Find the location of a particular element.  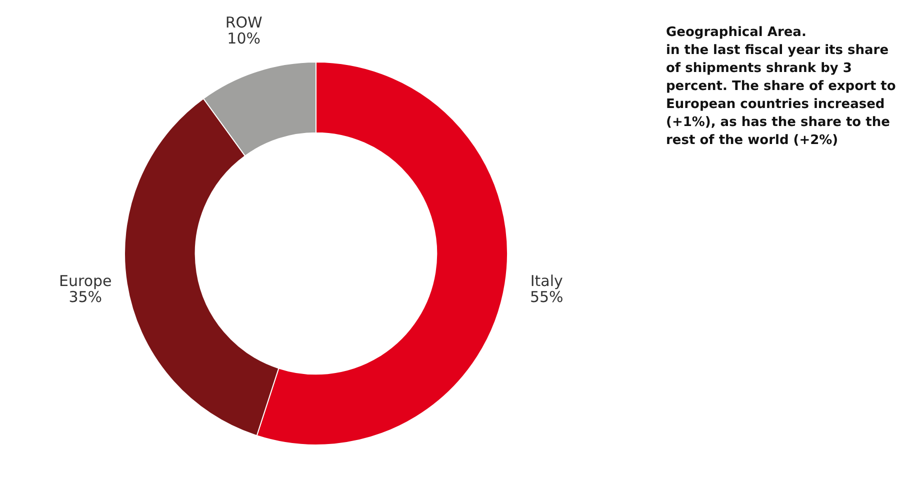

slice-label: Europe is located at coordinates (85, 281).